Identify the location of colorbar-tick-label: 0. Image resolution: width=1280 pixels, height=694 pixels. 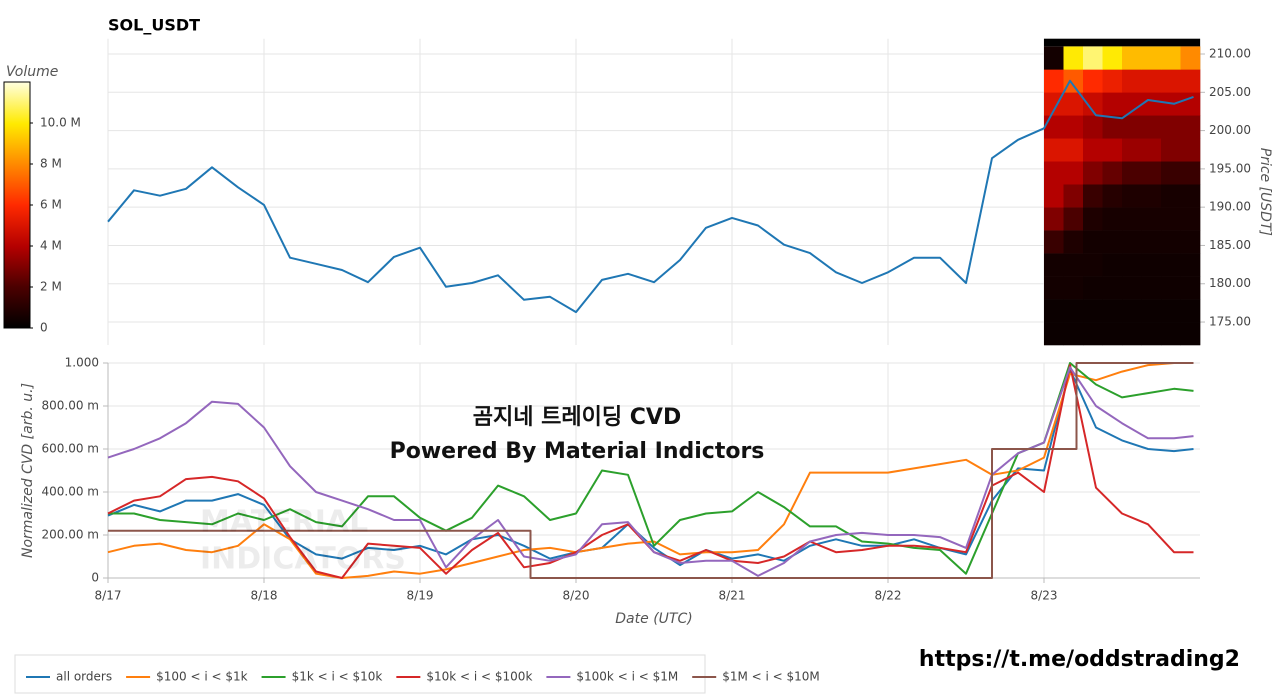
(44, 328).